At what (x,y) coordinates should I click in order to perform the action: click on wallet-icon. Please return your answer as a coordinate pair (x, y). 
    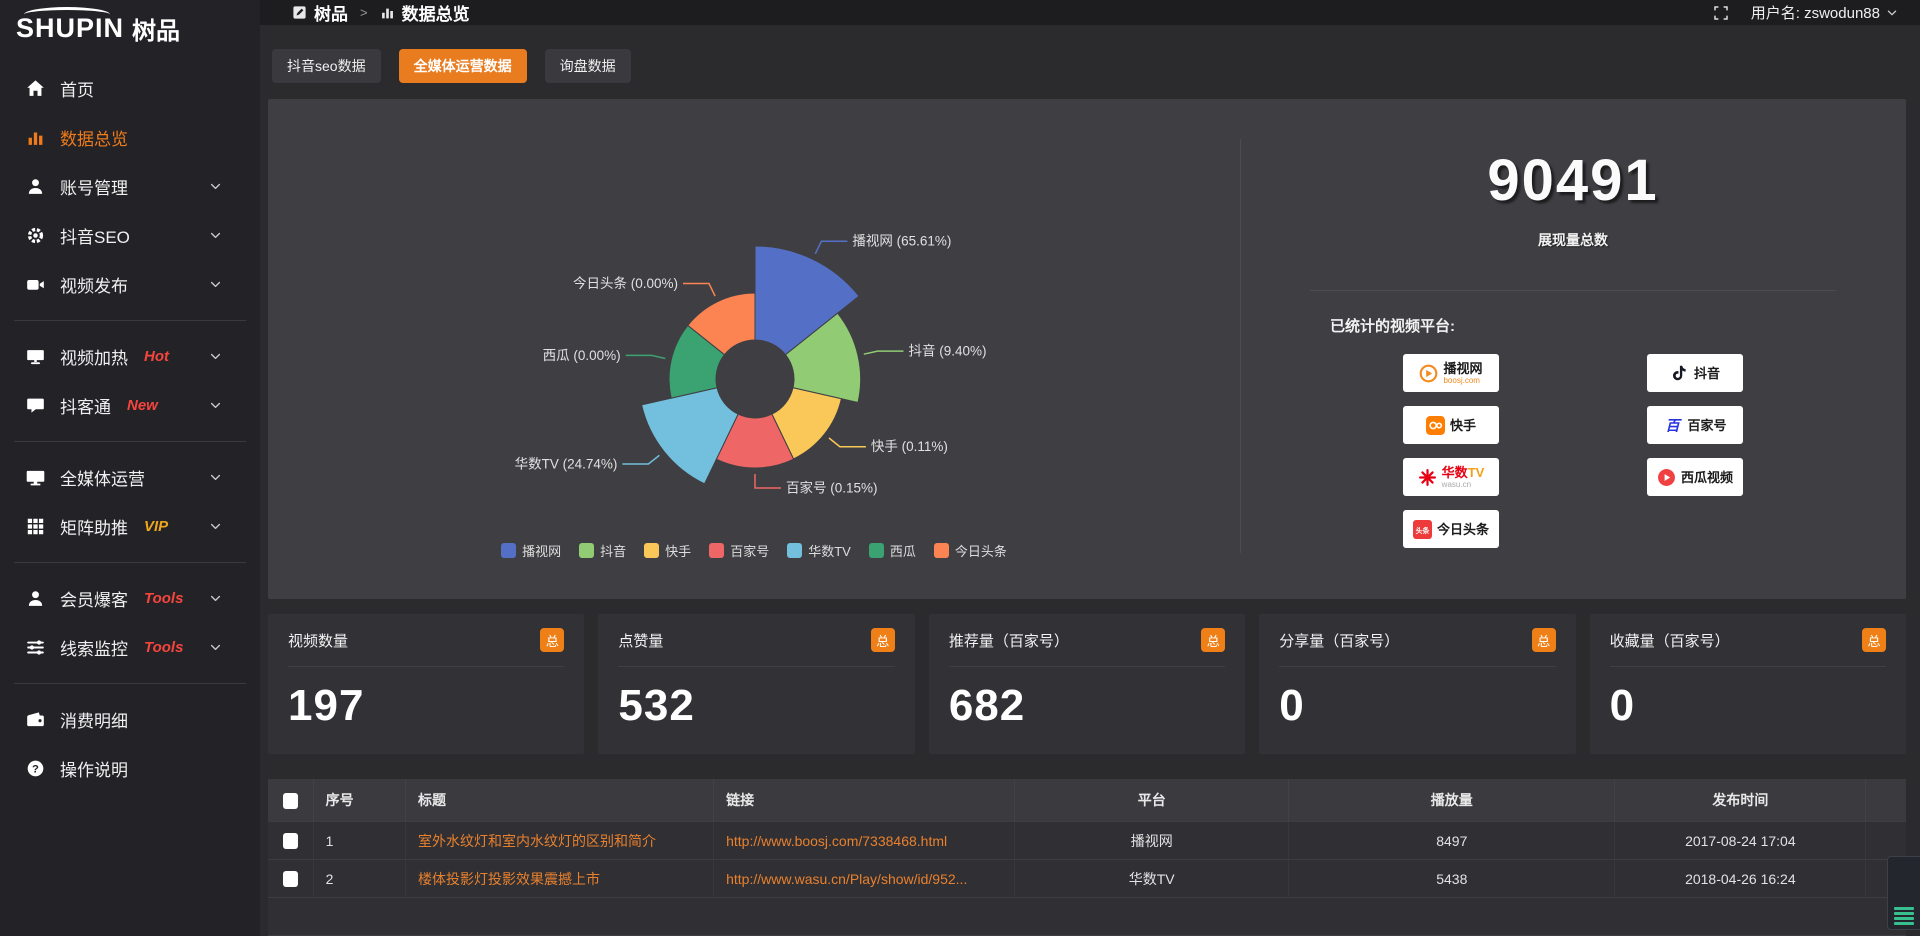
    Looking at the image, I should click on (36, 720).